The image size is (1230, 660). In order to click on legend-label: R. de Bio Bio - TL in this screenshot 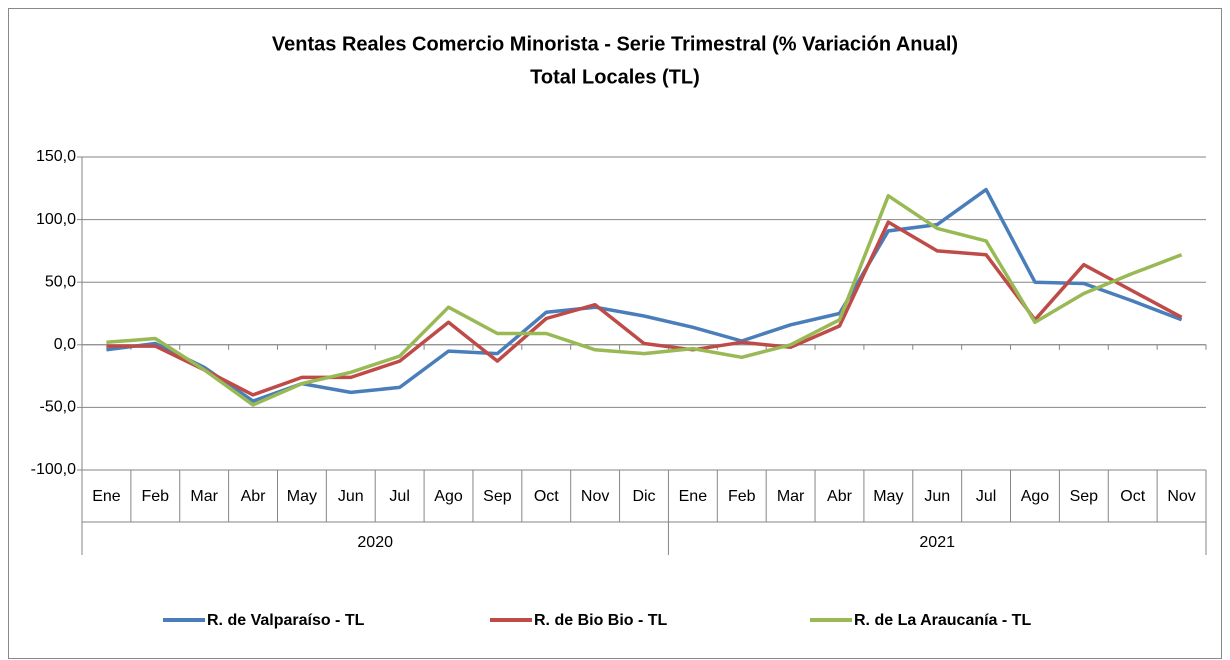, I will do `click(601, 620)`.